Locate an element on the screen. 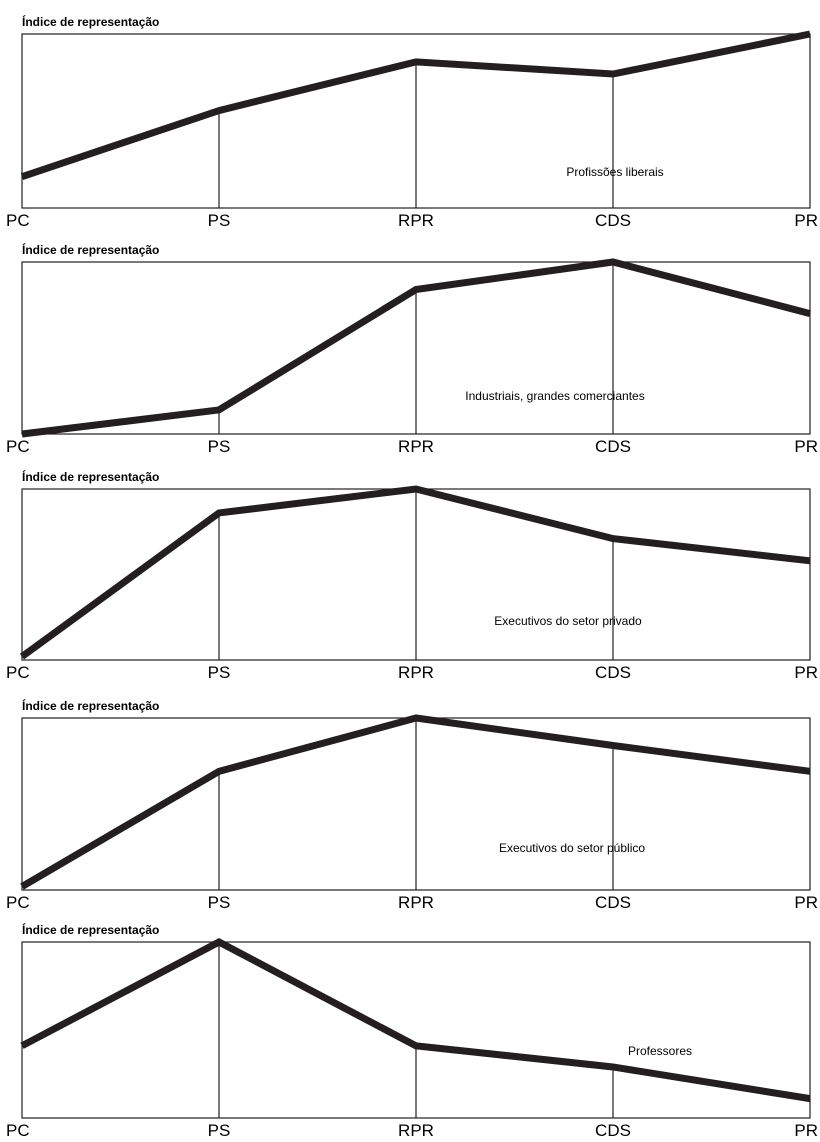 This screenshot has width=820, height=1142. series-label: Executivos do setor público is located at coordinates (572, 848).